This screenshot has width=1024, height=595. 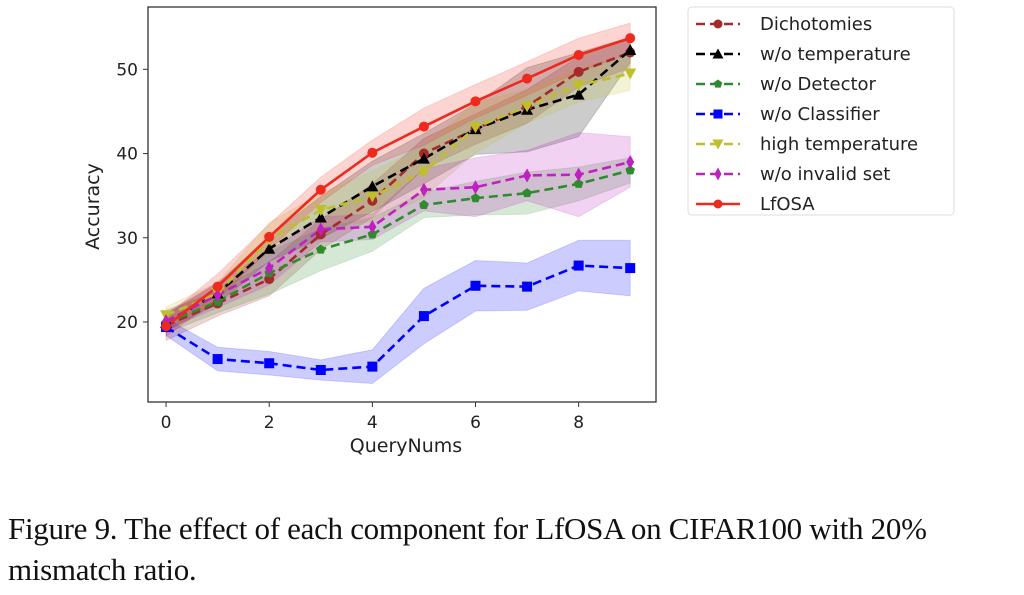 What do you see at coordinates (127, 155) in the screenshot?
I see `y-tick-label: 40` at bounding box center [127, 155].